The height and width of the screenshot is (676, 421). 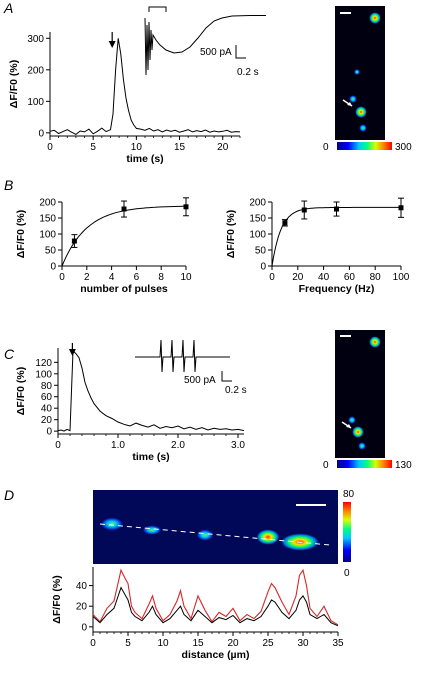 What do you see at coordinates (144, 159) in the screenshot?
I see `x-axis-label: time (s)` at bounding box center [144, 159].